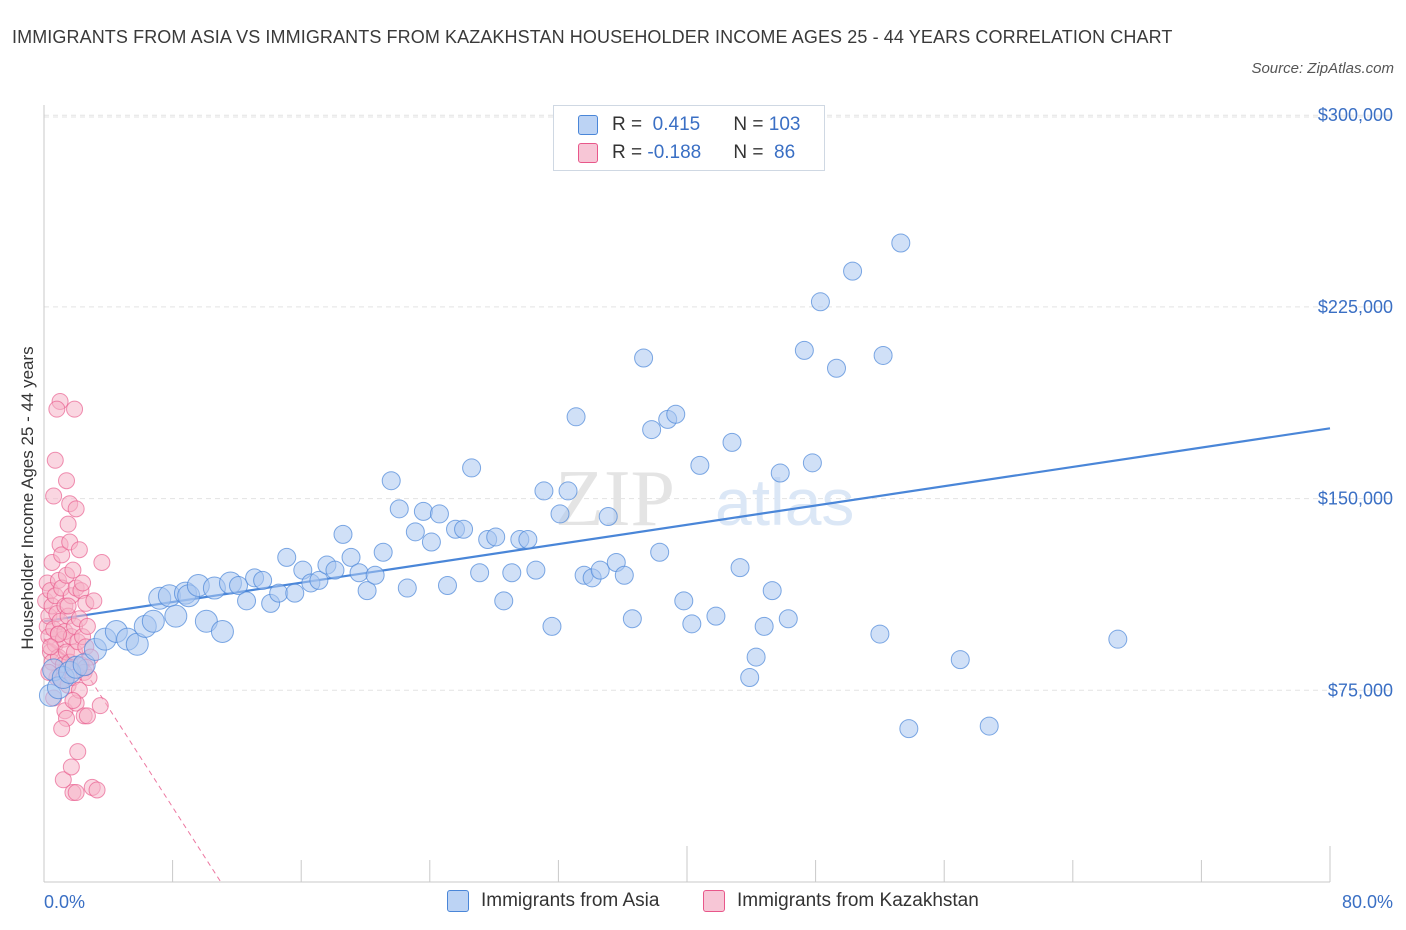 Image resolution: width=1406 pixels, height=930 pixels. I want to click on y-axis-label: Householder Income Ages 25 - 44 years, so click(27, 497).